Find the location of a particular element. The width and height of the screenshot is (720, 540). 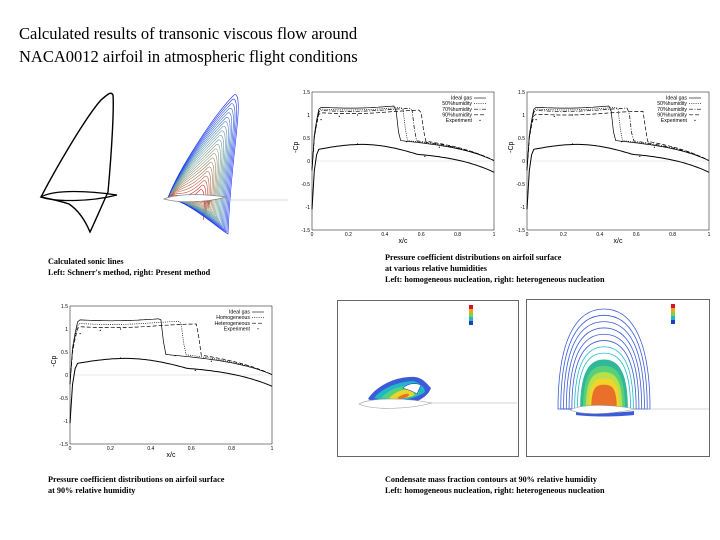

sonic-line-schnerr is located at coordinates (76, 163).